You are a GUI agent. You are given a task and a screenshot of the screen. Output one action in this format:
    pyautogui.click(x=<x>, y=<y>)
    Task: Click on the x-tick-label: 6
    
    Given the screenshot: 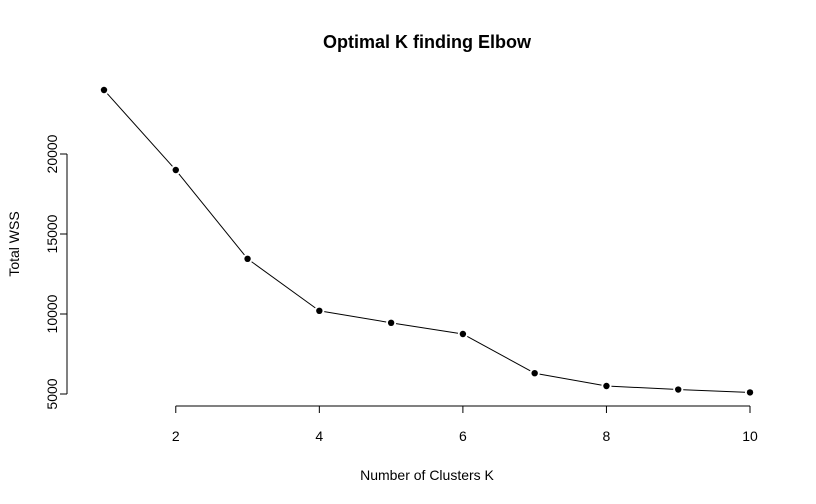 What is the action you would take?
    pyautogui.click(x=463, y=436)
    